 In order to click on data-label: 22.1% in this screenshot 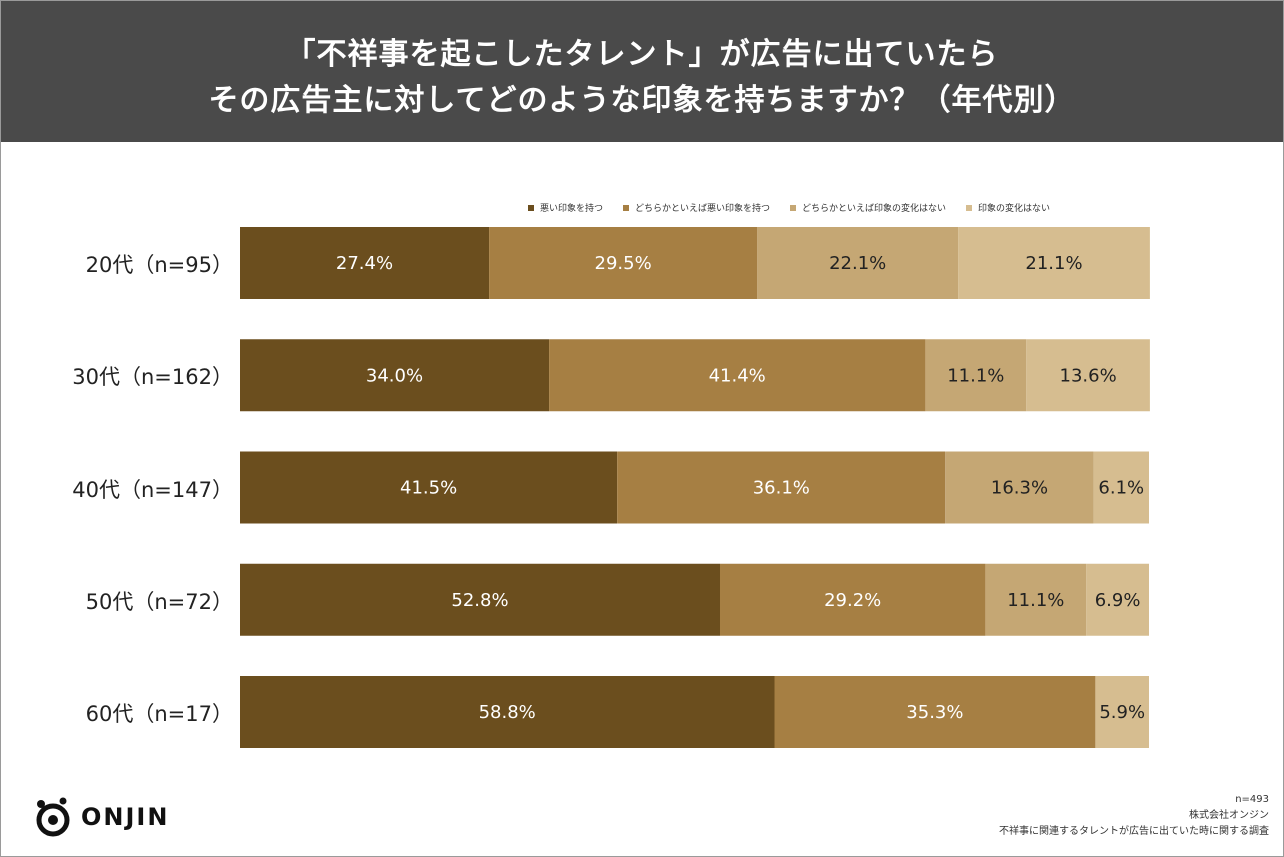, I will do `click(857, 263)`.